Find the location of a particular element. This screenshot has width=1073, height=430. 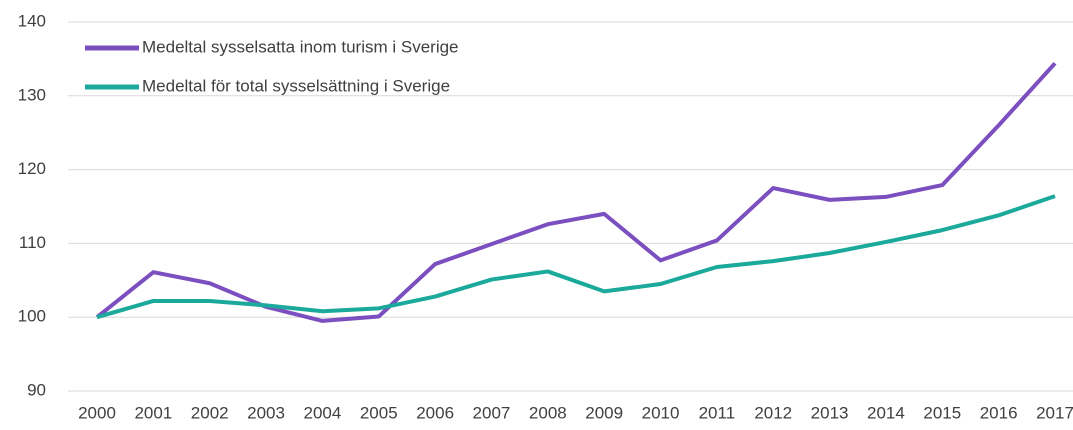

x-tick-label: 2016 is located at coordinates (999, 412).